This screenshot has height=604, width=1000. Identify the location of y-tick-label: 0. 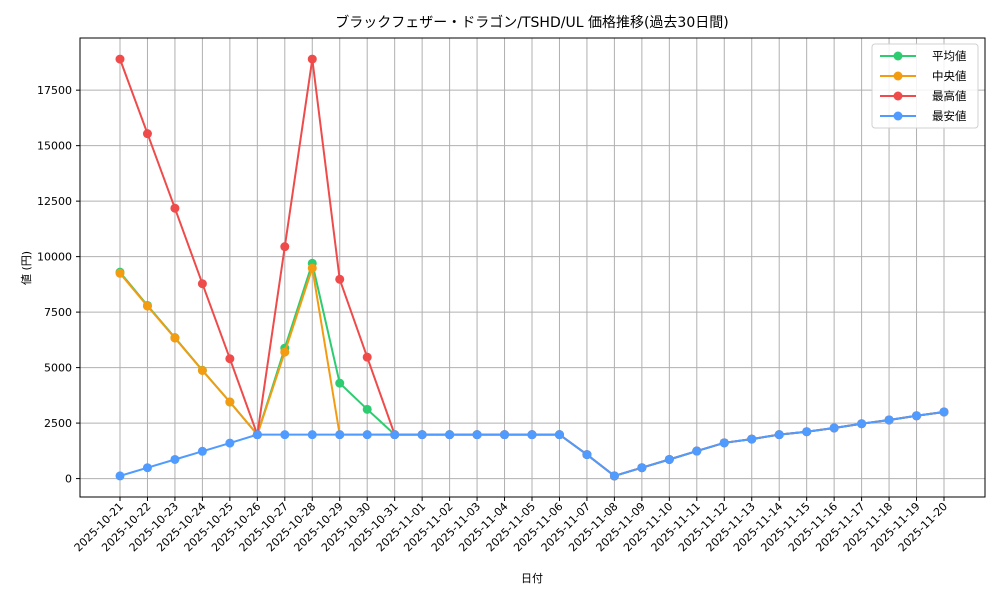
(68, 479).